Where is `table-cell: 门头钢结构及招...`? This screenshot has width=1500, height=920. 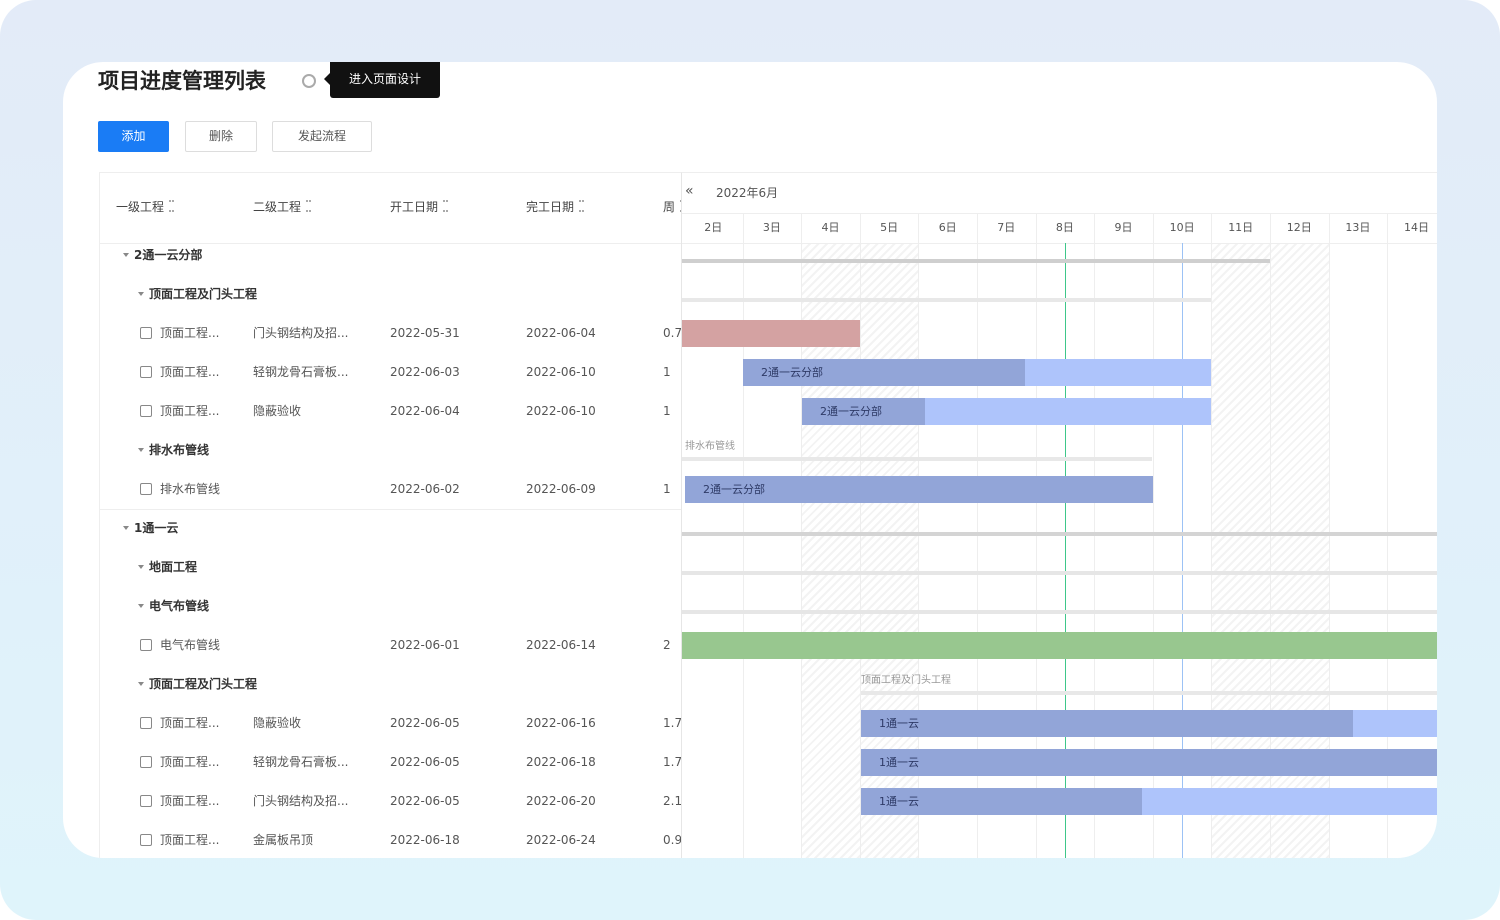
table-cell: 门头钢结构及招... is located at coordinates (301, 801).